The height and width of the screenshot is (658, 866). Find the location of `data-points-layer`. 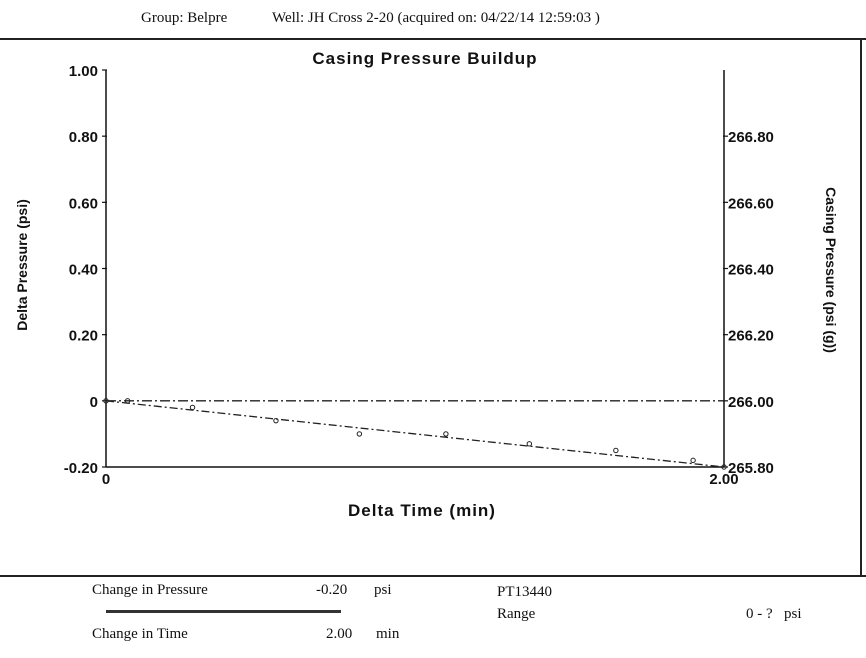

data-points-layer is located at coordinates (415, 434).